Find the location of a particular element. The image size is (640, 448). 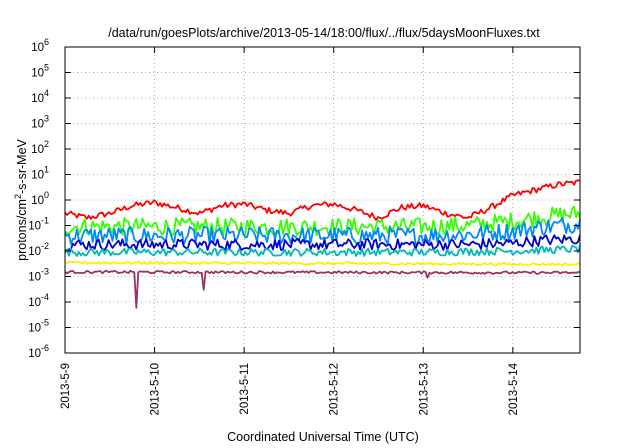

y-tick-label: 10³ is located at coordinates (40, 122).